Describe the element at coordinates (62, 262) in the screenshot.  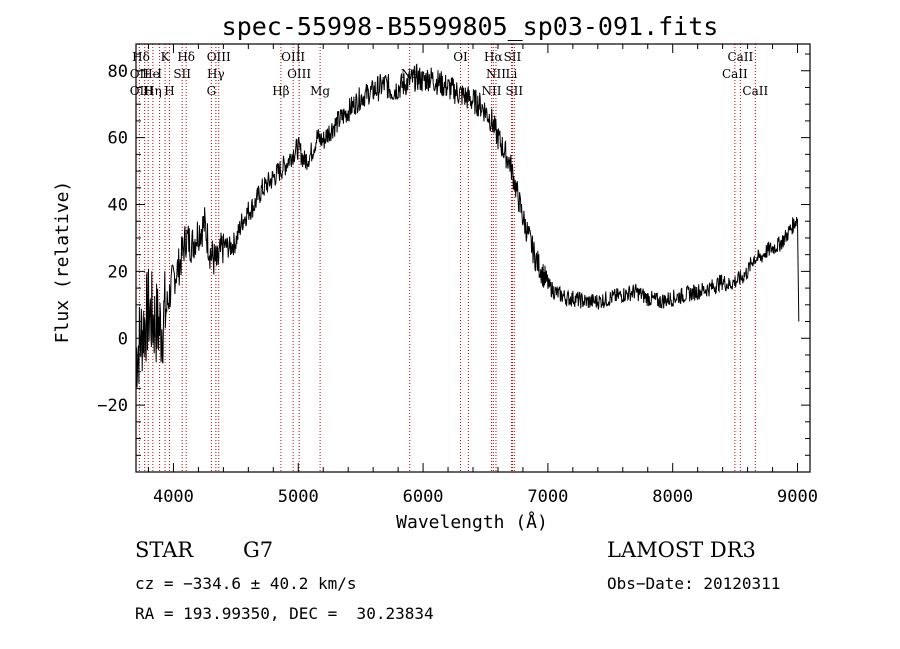
I see `y-axis-label: Flux (relative)` at that location.